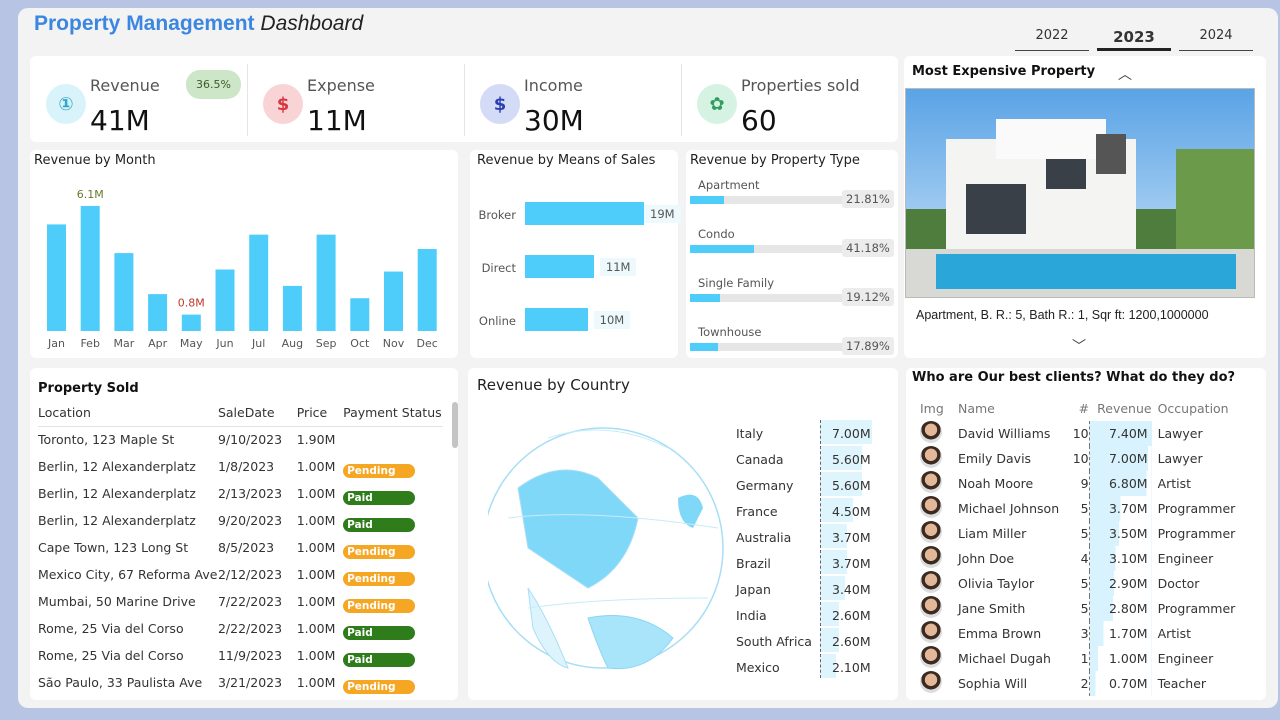 This screenshot has width=1280, height=720. I want to click on table-row: Olivia Taylor 5 2.90M Doctor, so click(1078, 583).